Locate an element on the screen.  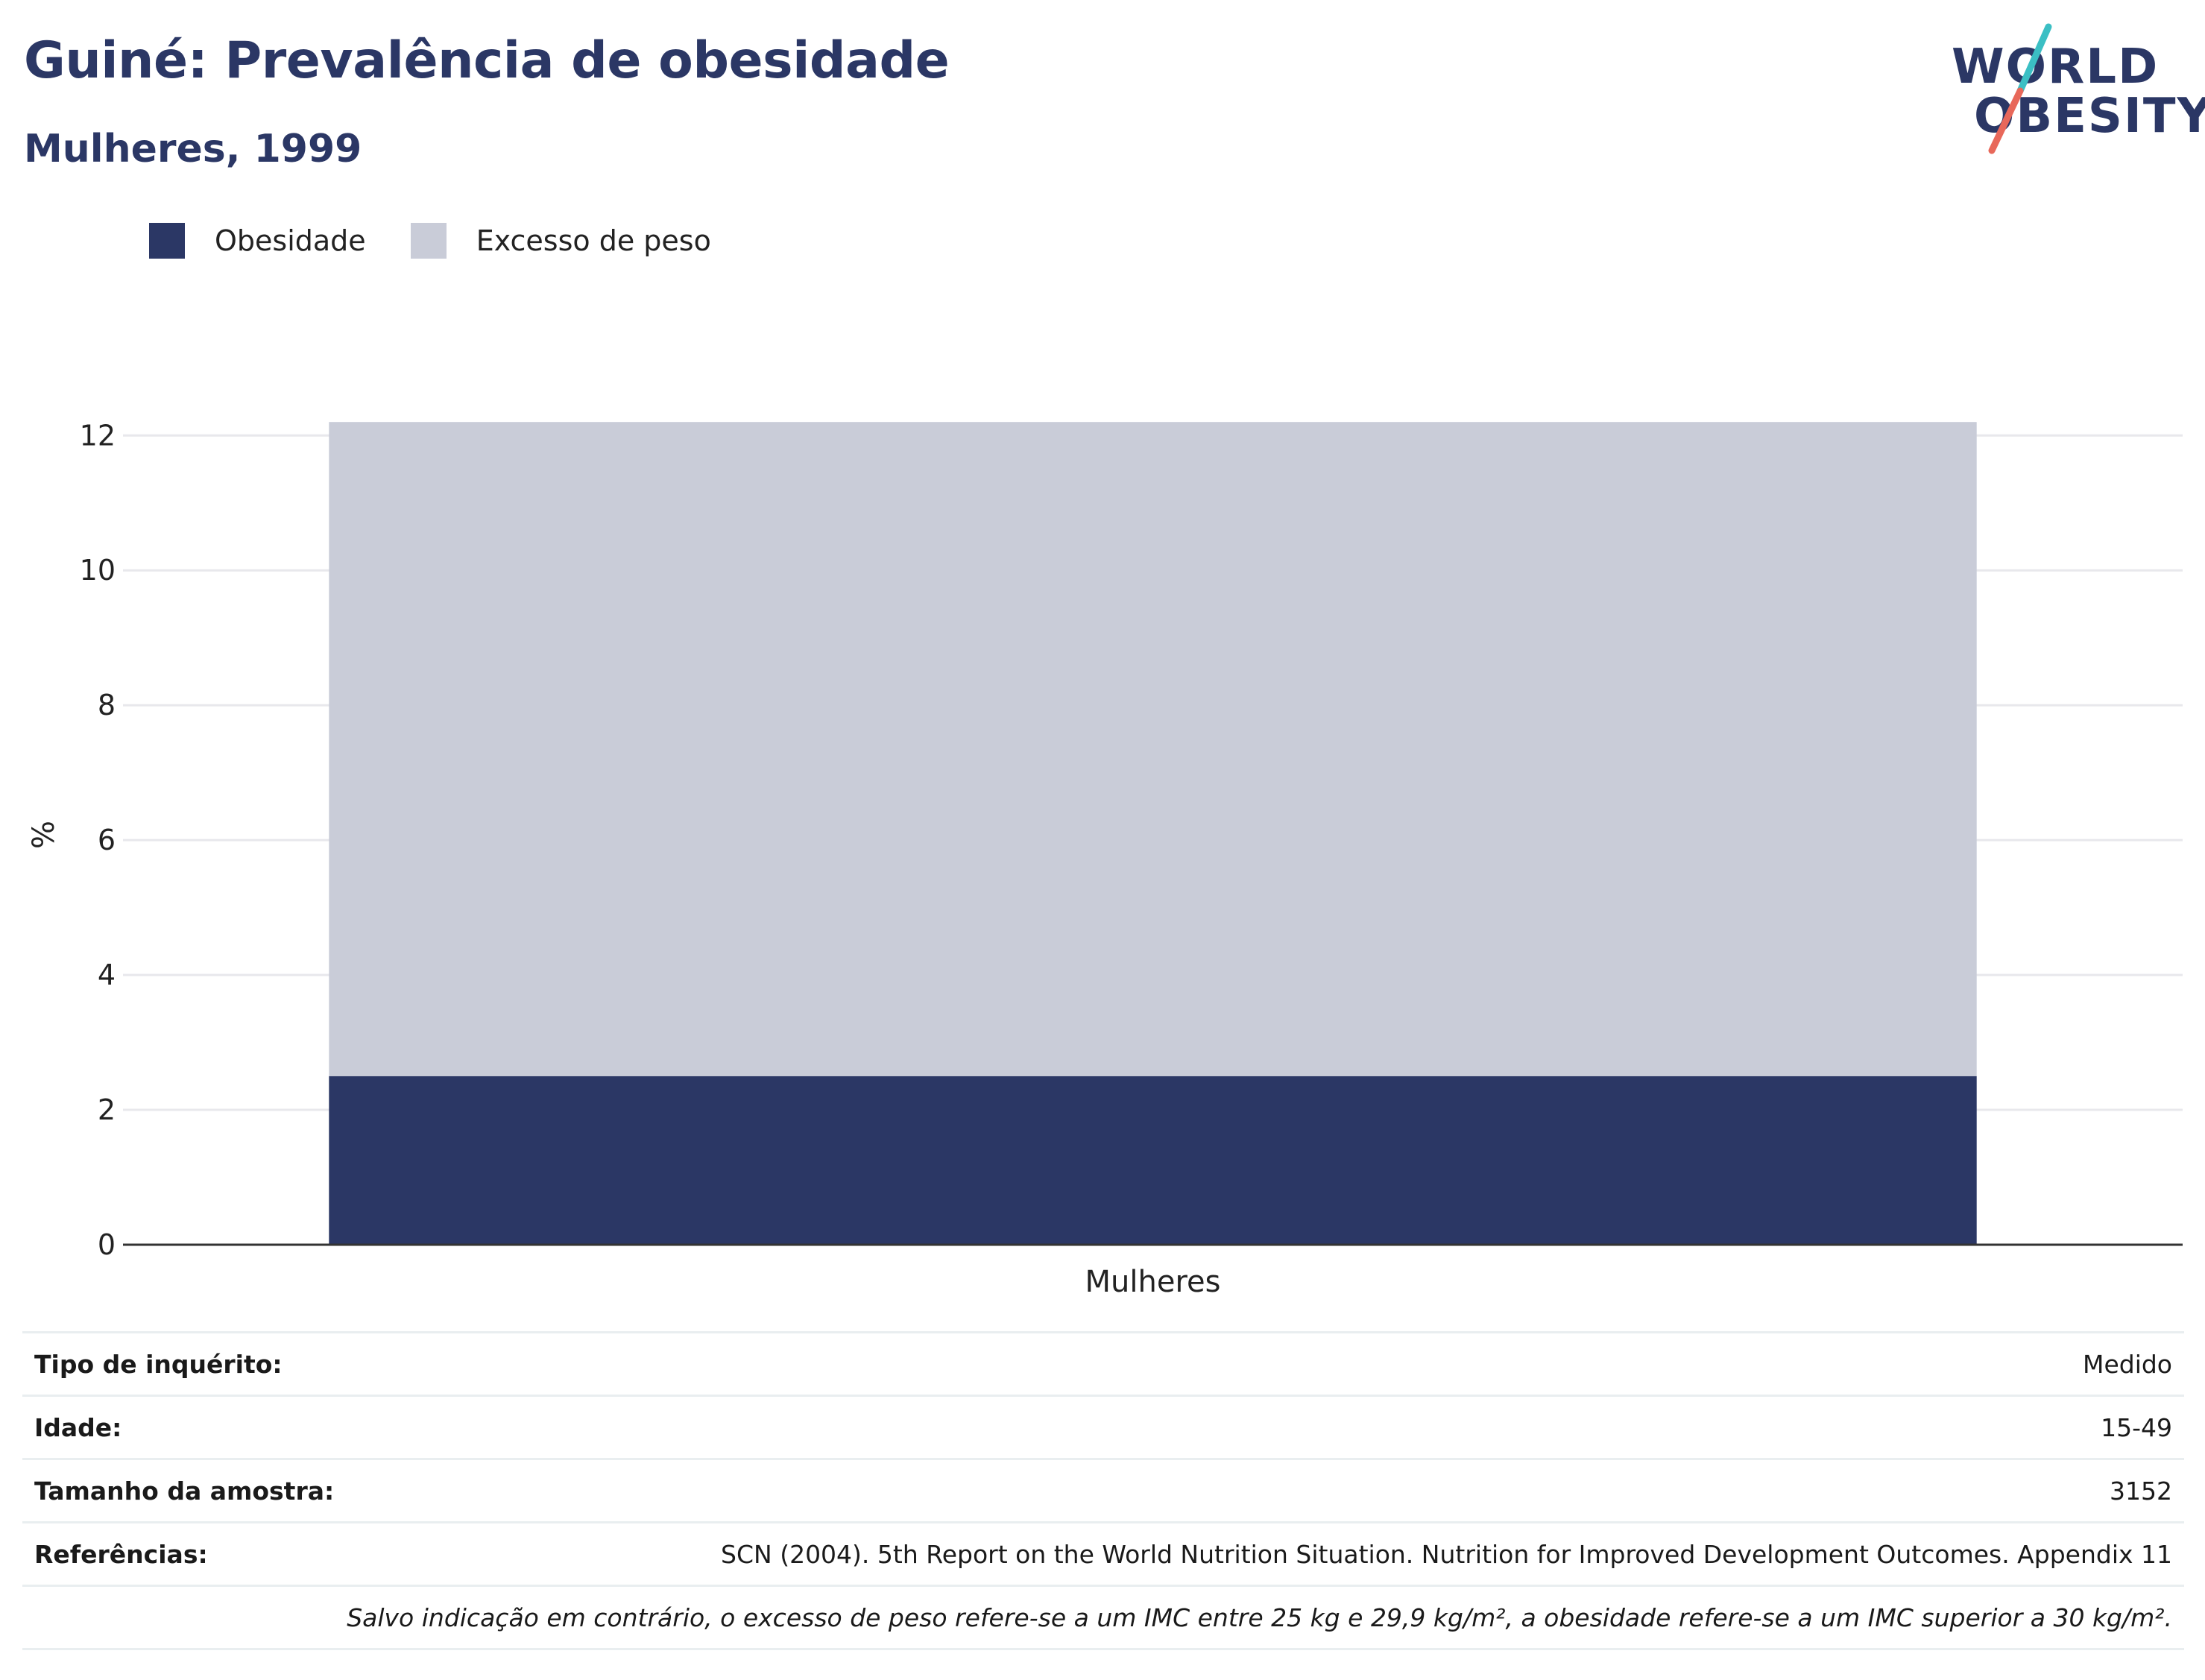
info-row-survey-type: Tipo de inquérito: Medido is located at coordinates (1103, 1363).